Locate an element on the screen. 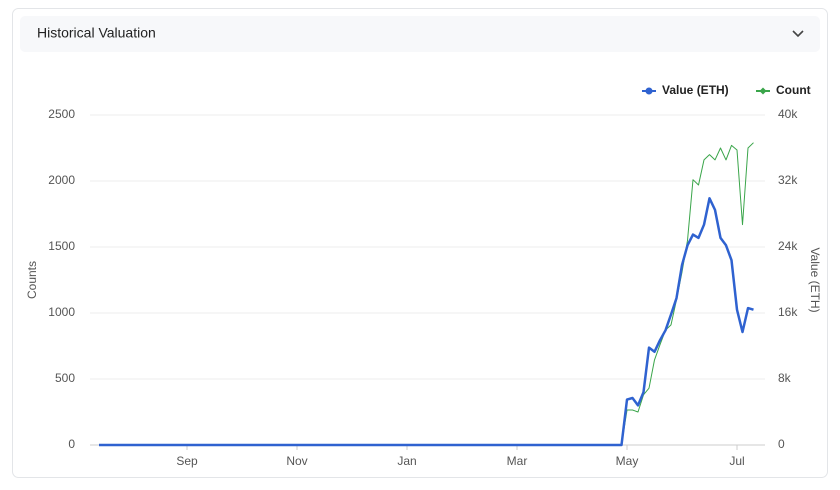  x-tick-label: Jul is located at coordinates (736, 461).